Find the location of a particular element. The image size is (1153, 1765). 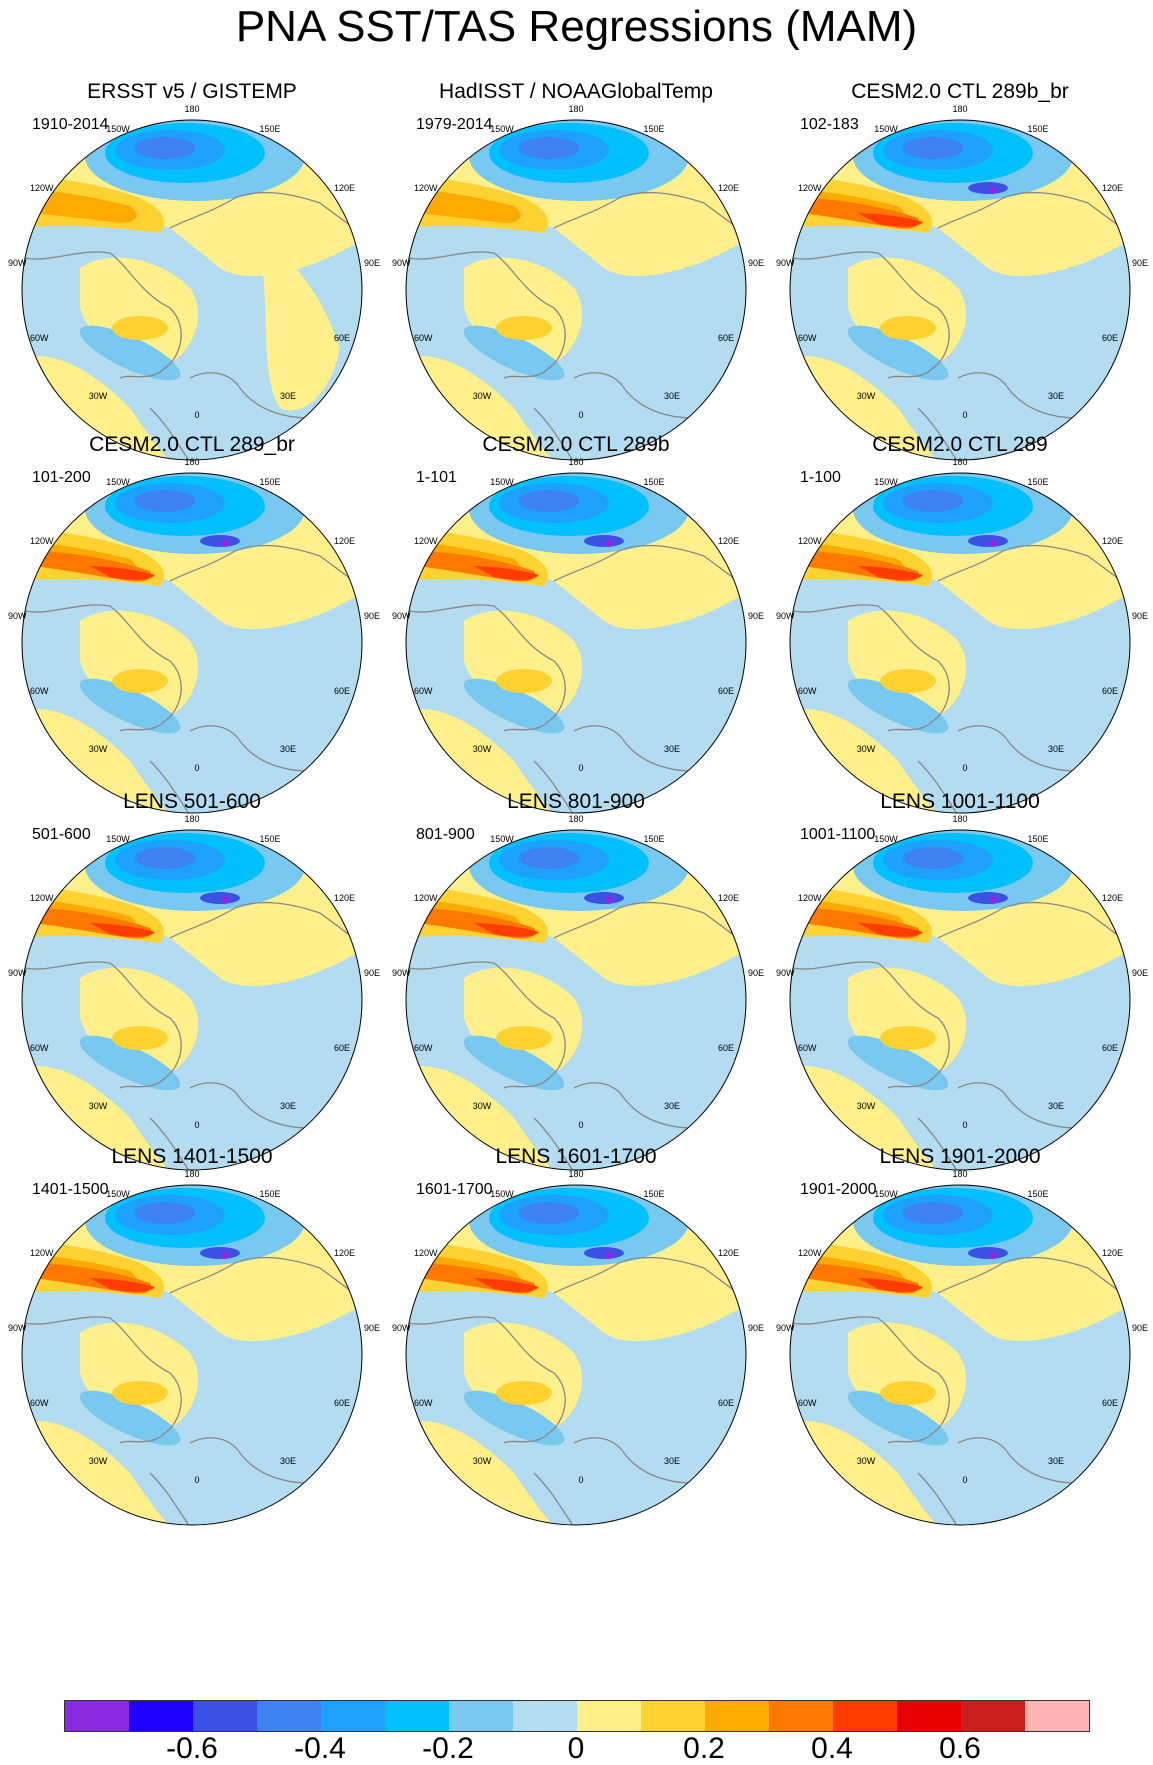

longitude-label: 60E is located at coordinates (342, 1403).